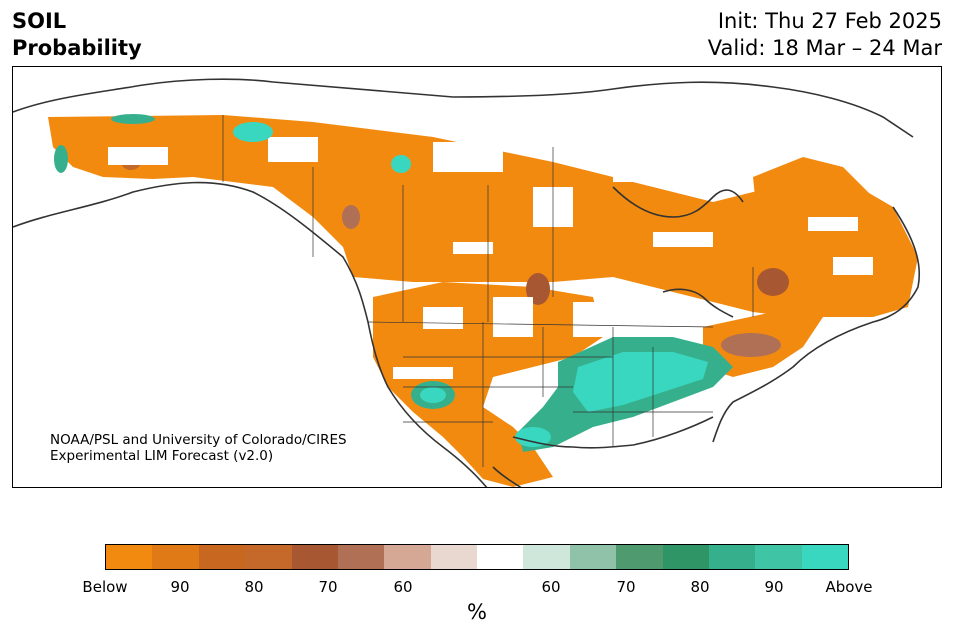  I want to click on valid-date-range: Valid: 18 Mar – 24 Mar, so click(824, 48).